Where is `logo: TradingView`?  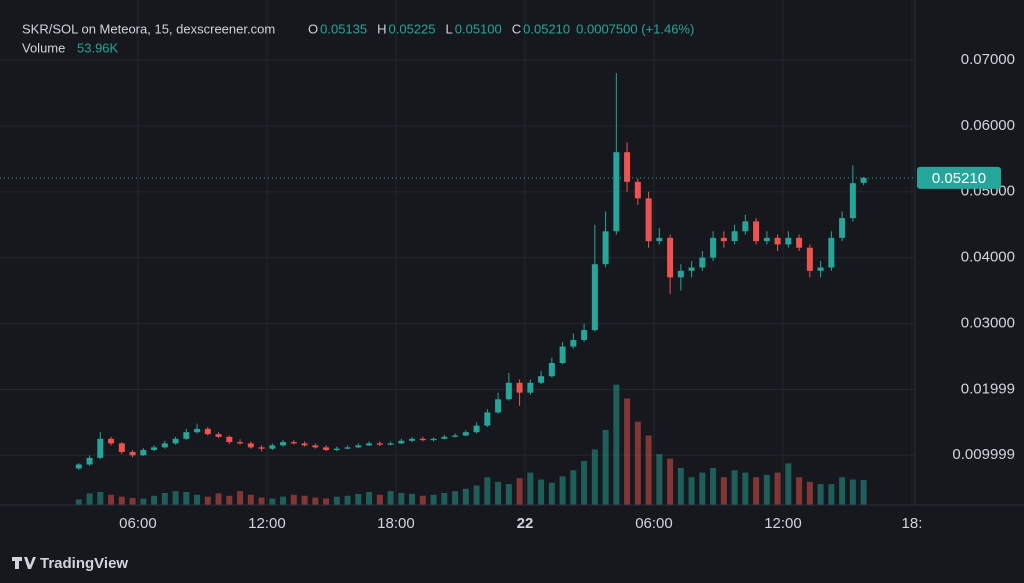
logo: TradingView is located at coordinates (70, 563).